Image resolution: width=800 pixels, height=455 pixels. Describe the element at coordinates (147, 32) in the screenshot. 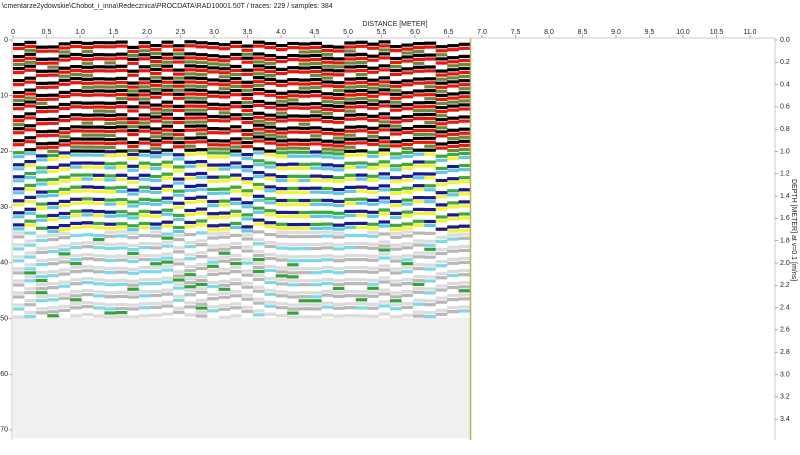

I see `top-tick-label: 2.0` at that location.